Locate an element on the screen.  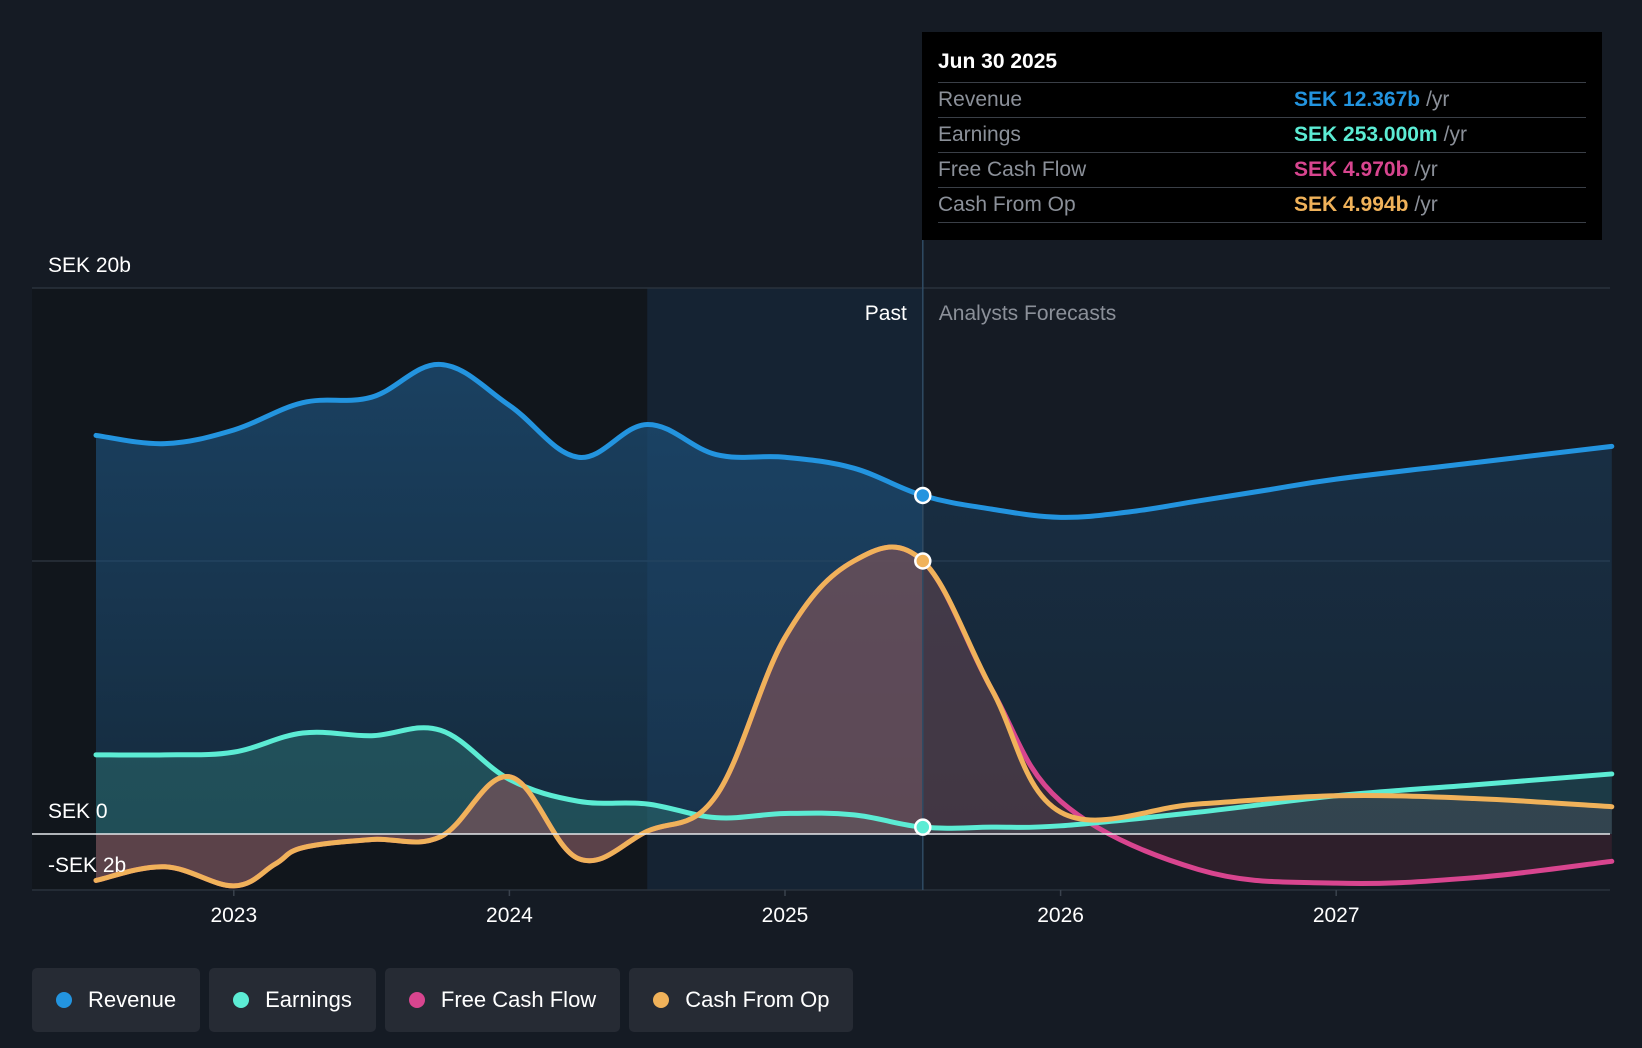
x-tick-label: 2024 is located at coordinates (509, 915).